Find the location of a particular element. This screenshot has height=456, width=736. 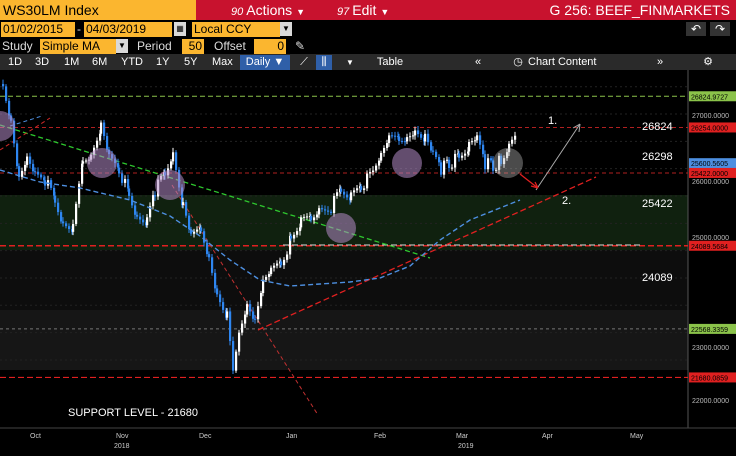

collapse-left-icon: « is located at coordinates (478, 62).